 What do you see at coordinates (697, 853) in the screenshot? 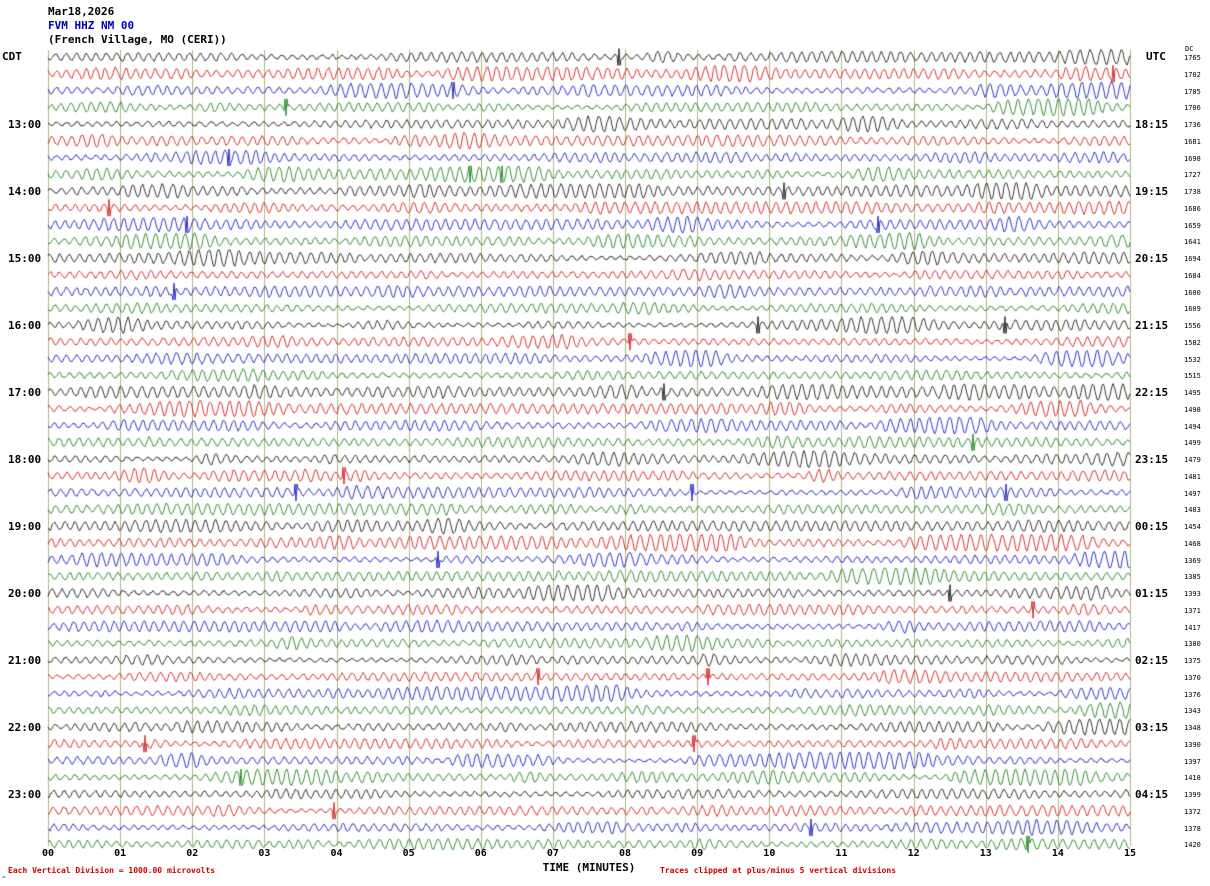
I see `x-tick-label: 09` at bounding box center [697, 853].